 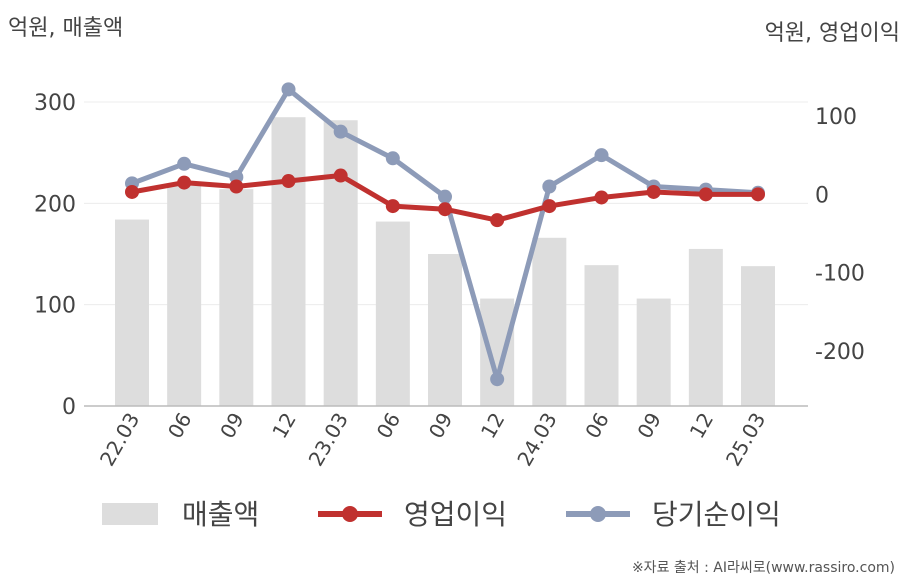 I want to click on right-tick-label: -200, so click(x=840, y=352).